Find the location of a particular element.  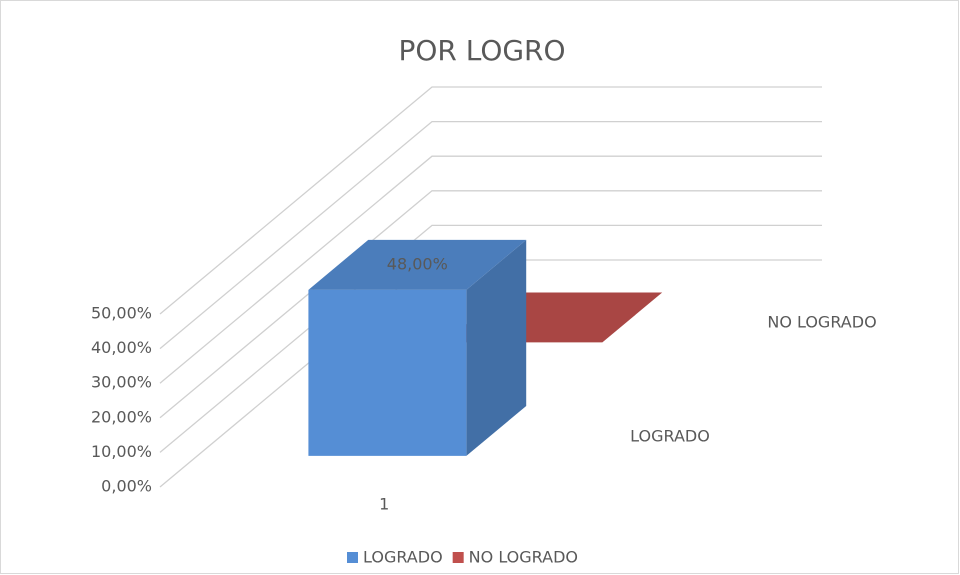

data-label: 48,00% is located at coordinates (417, 263).